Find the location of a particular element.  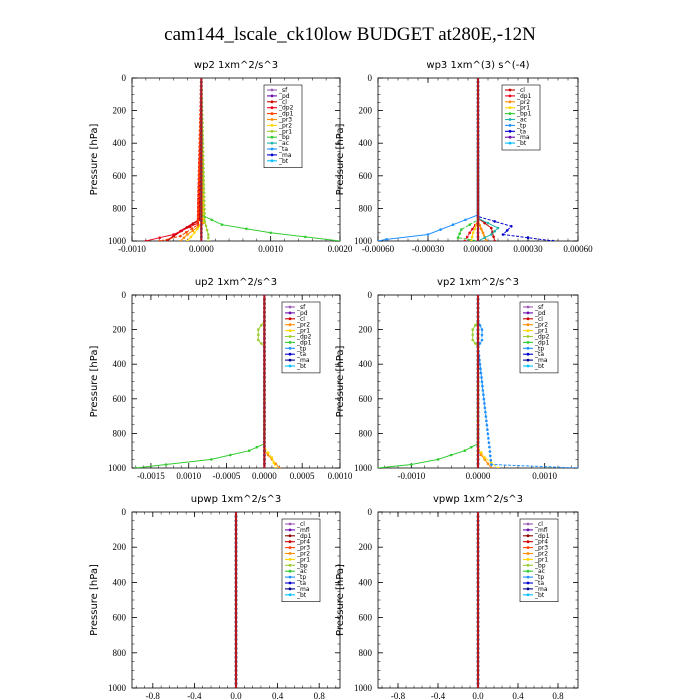

y-tick-label: 200 is located at coordinates (366, 330).